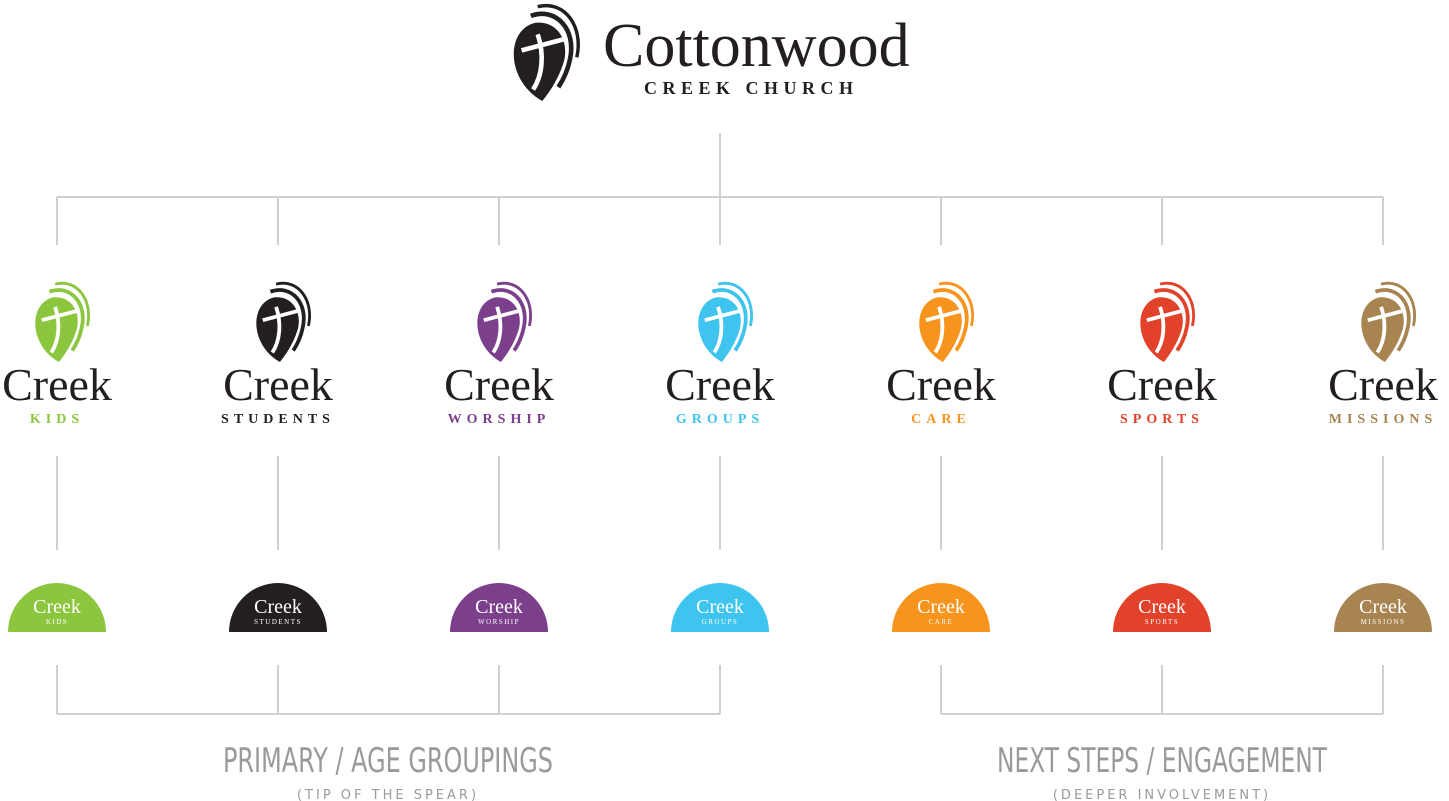  Describe the element at coordinates (388, 794) in the screenshot. I see `group-subtitle: (TIP OF THE SPEAR)` at that location.